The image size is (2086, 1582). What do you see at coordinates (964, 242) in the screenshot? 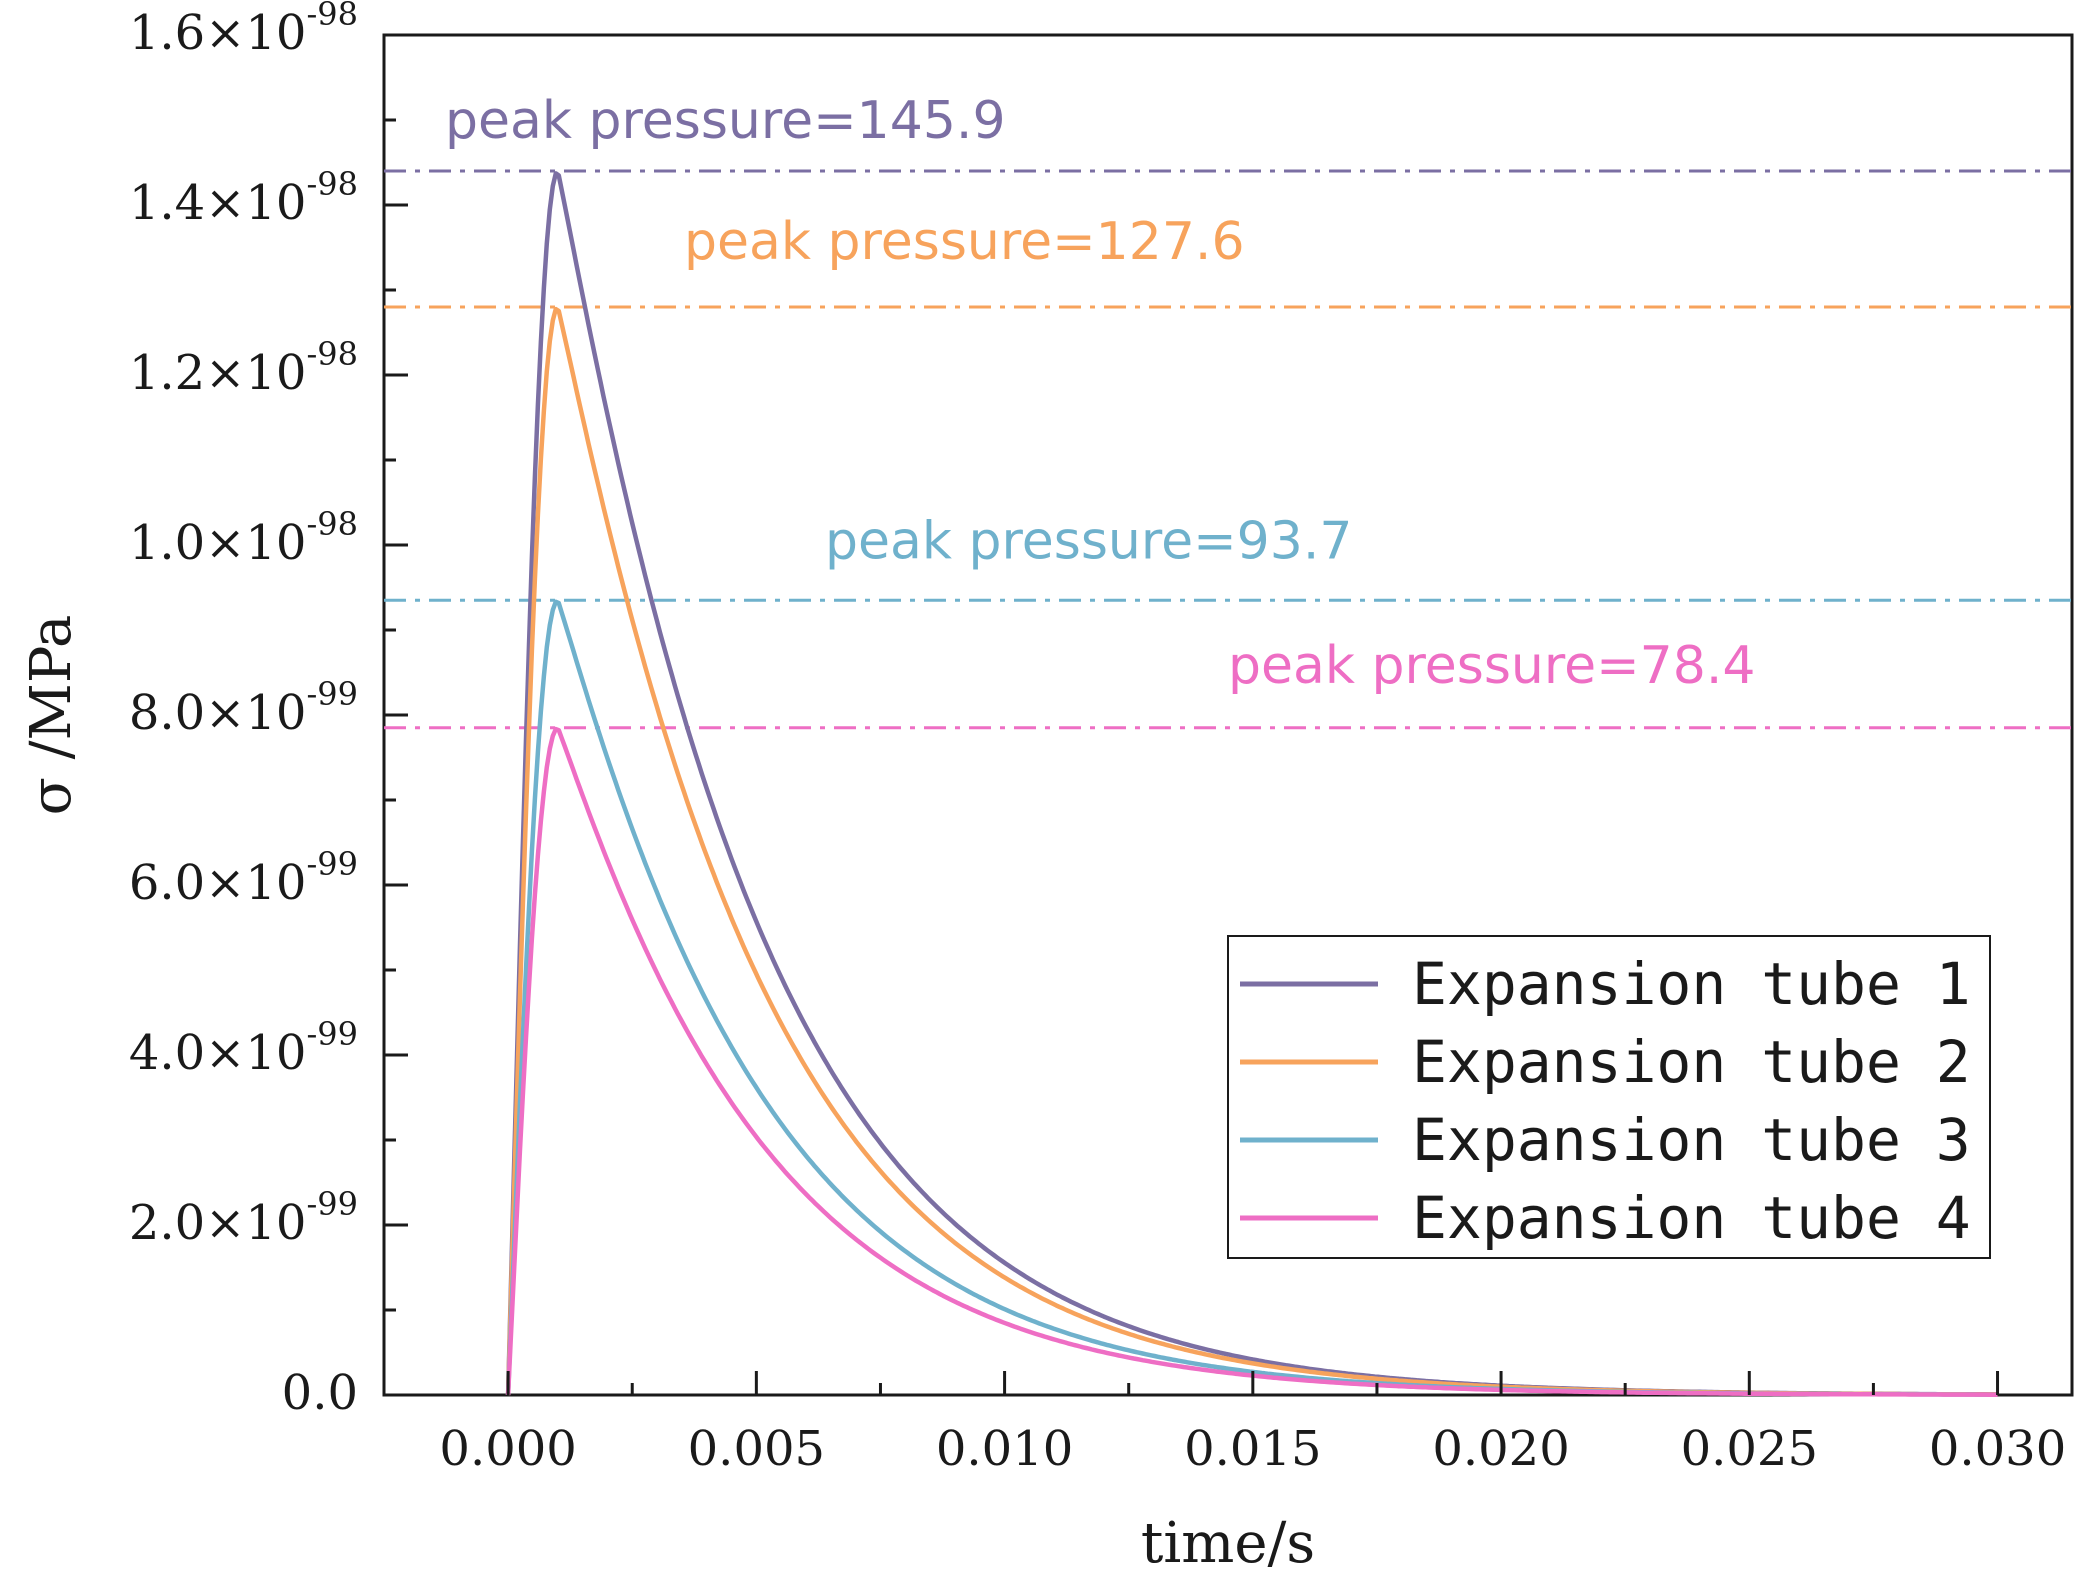
I see `peak-pressure-annotation: peak pressure=127.6` at bounding box center [964, 242].